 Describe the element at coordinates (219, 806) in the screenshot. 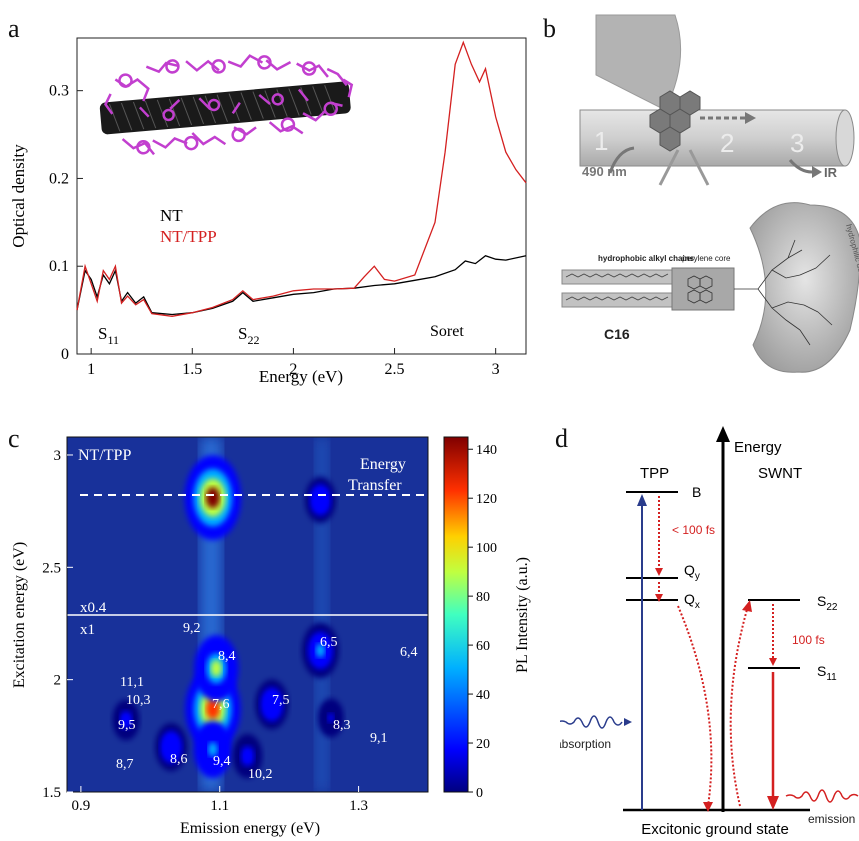

I see `c-xtick-label: 1.1` at that location.